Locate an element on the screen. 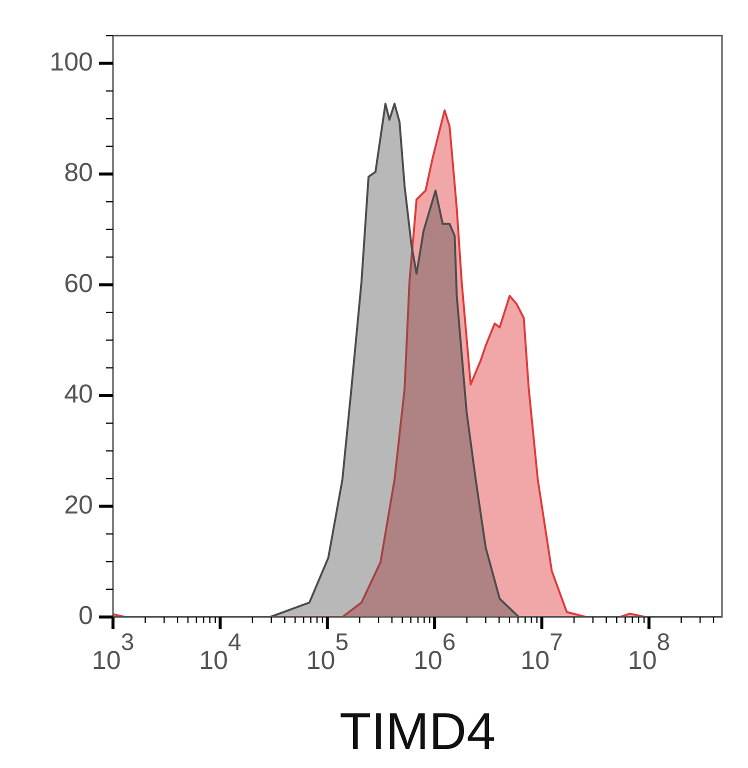 The image size is (748, 768). y-tick-label: 80 is located at coordinates (78, 172).